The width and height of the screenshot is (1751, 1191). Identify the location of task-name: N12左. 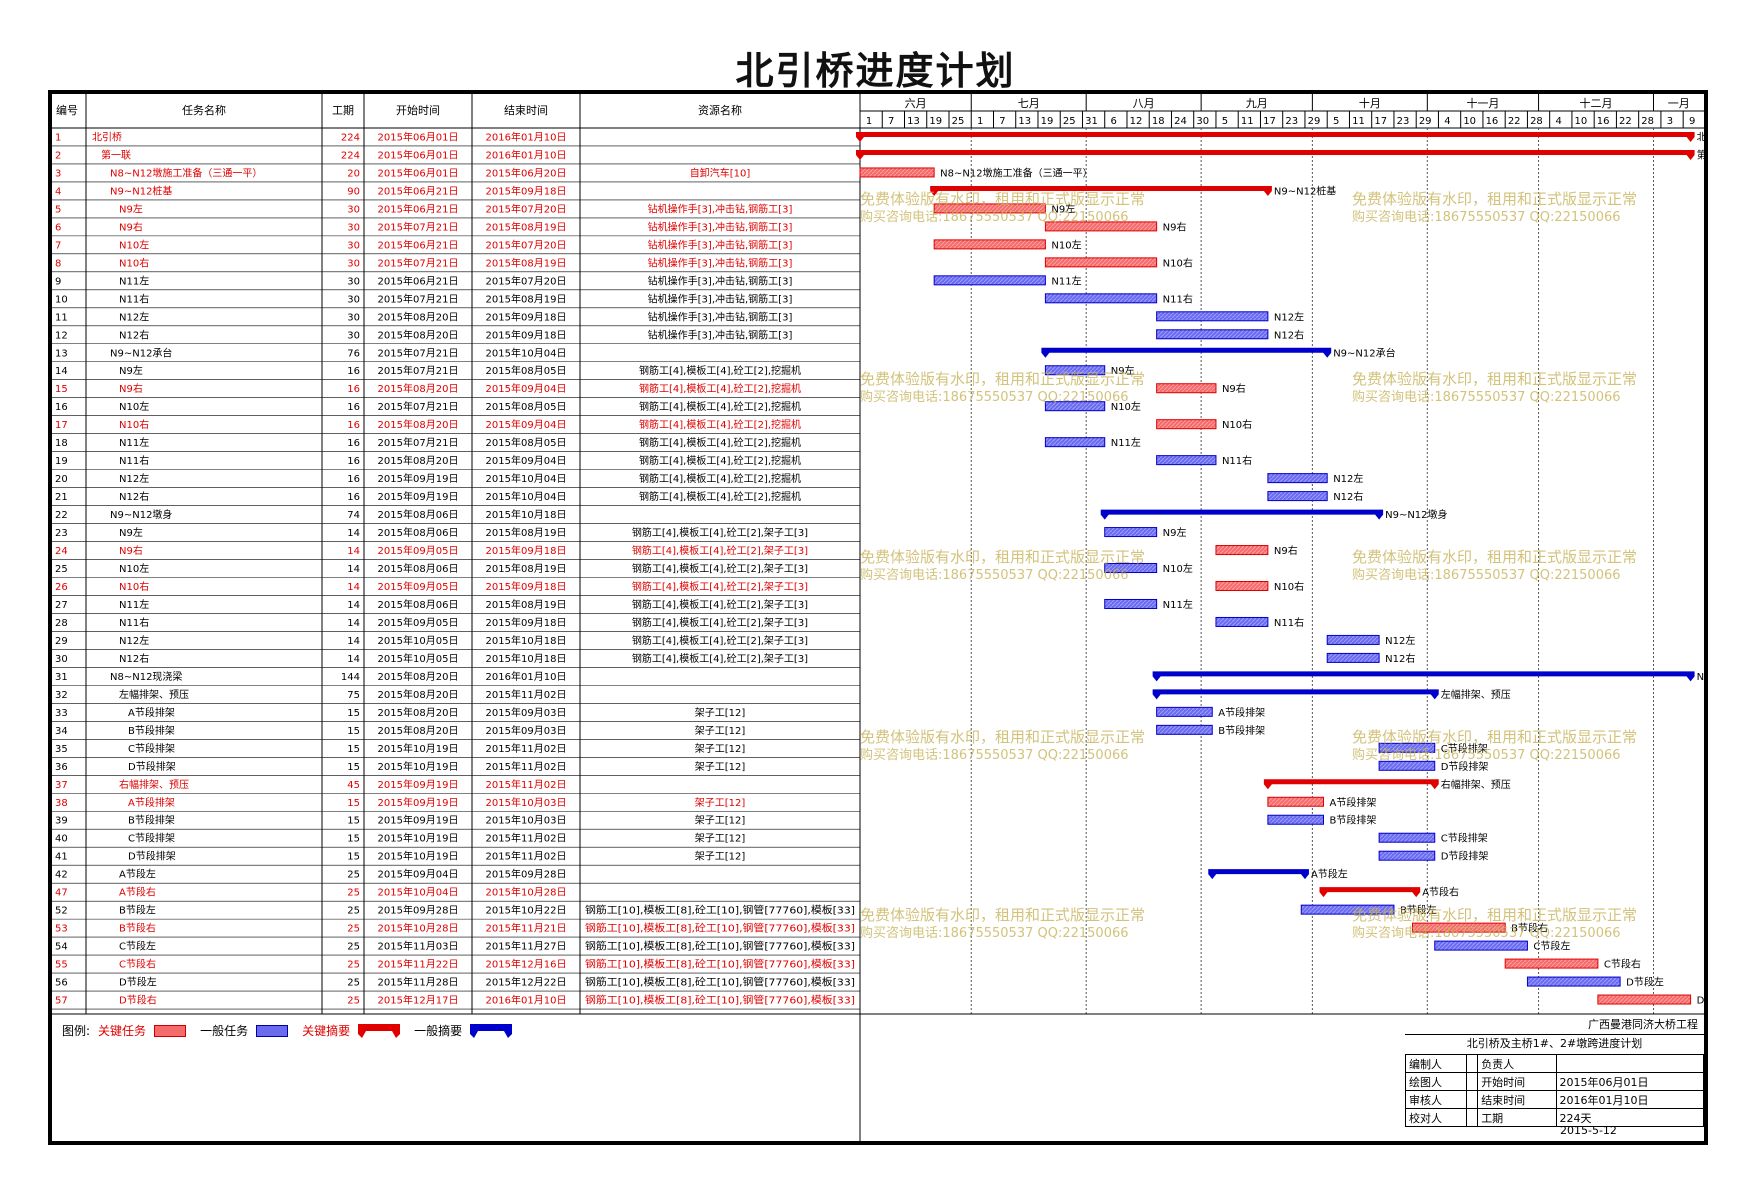
(134, 478).